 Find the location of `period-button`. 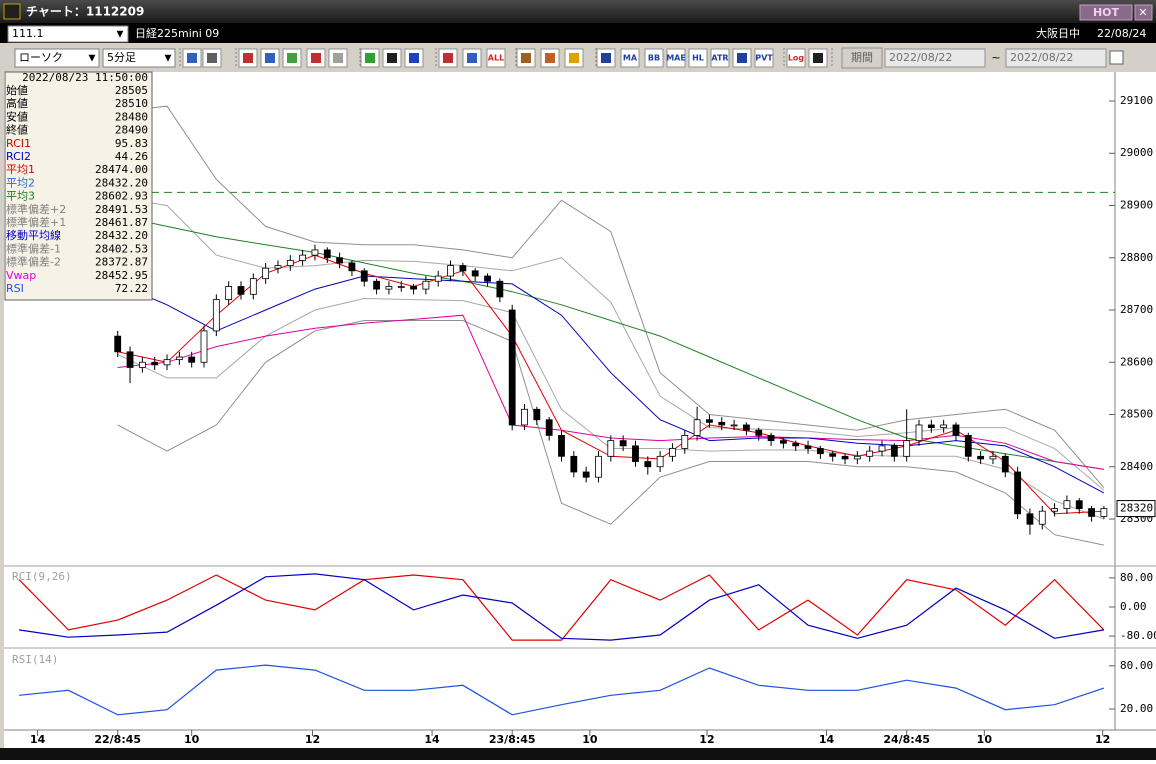

period-button is located at coordinates (862, 58).